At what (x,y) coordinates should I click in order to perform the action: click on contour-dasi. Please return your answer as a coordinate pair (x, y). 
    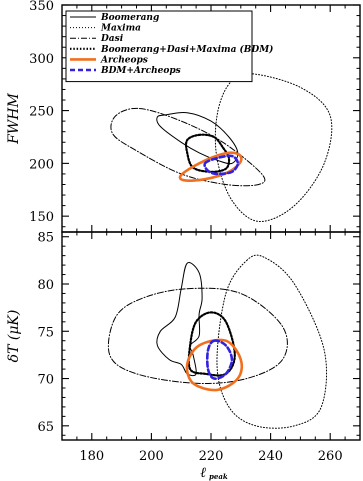
    Looking at the image, I should click on (197, 335).